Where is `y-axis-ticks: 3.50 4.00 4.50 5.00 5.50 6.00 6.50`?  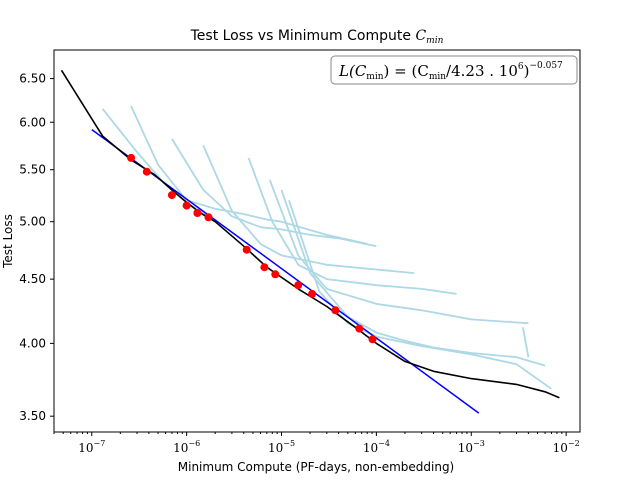
y-axis-ticks: 3.50 4.00 4.50 5.00 5.50 6.00 6.50 is located at coordinates (36, 247).